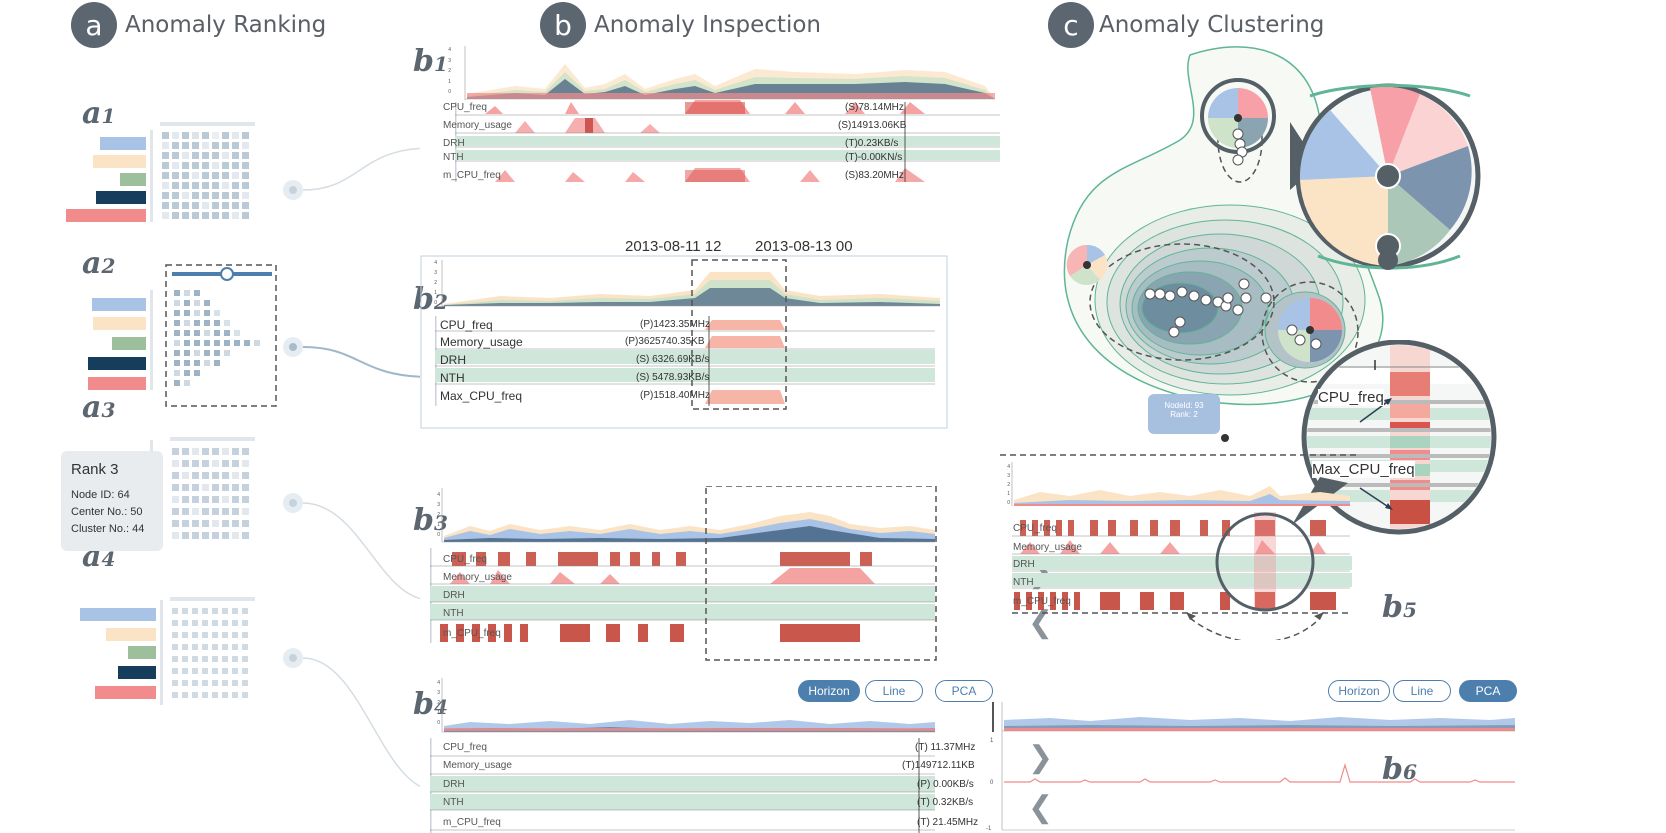  What do you see at coordinates (673, 377) in the screenshot?
I see `b2-val-nth: (S) 5478.93KB/s` at bounding box center [673, 377].